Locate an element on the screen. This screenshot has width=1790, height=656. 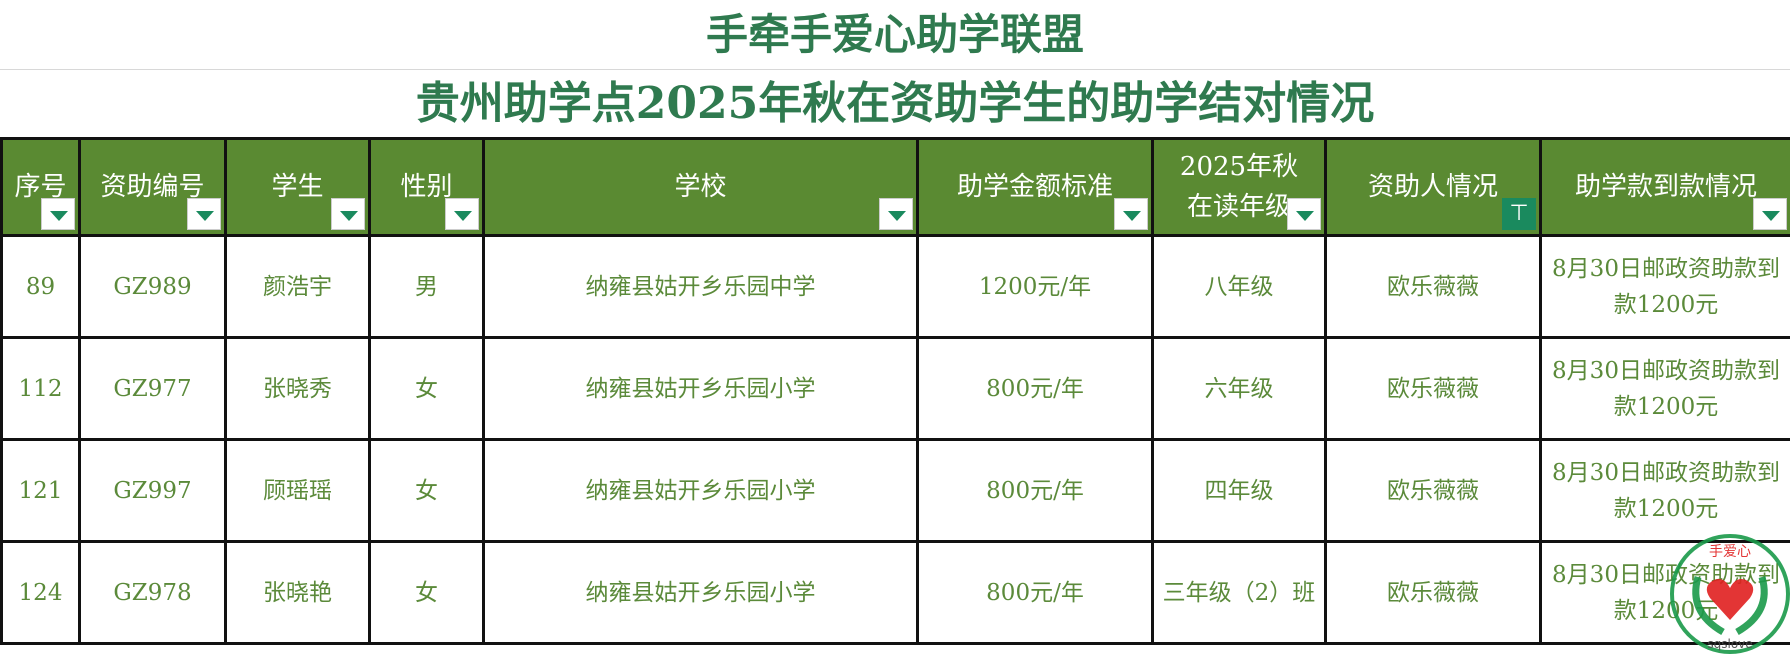
cell-name: 颜浩宇 is located at coordinates (298, 287).